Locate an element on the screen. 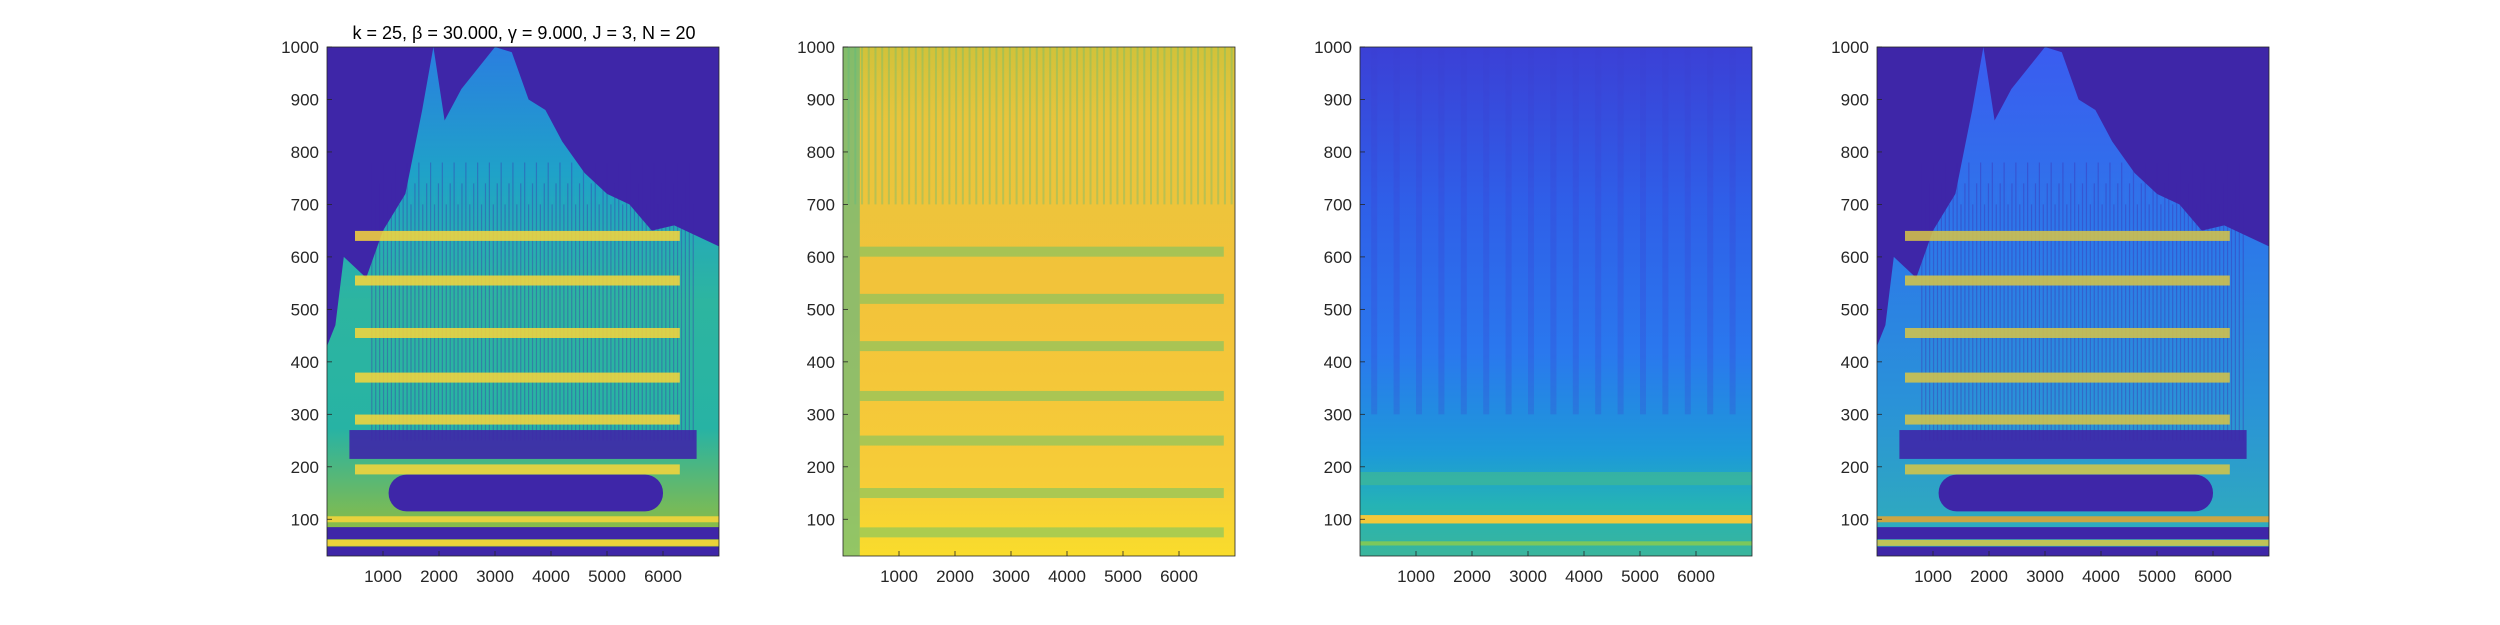 This screenshot has width=2500, height=625. panel-4-envelope is located at coordinates (2073, 301).